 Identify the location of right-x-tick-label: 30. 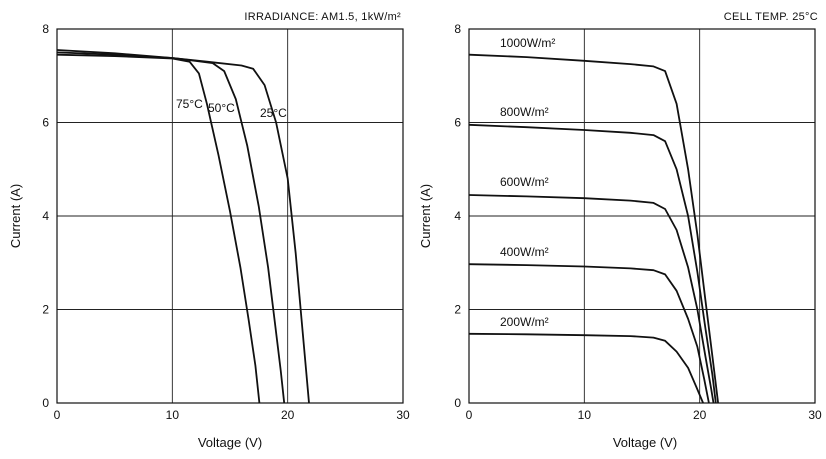
(815, 415).